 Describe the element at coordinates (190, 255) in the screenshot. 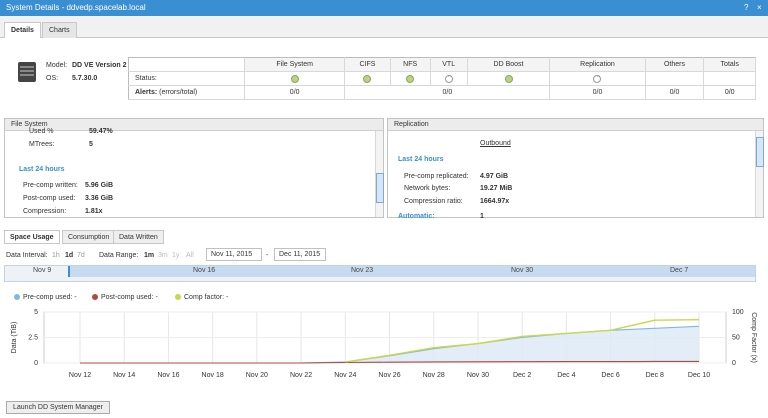

I see `range-all: All` at that location.